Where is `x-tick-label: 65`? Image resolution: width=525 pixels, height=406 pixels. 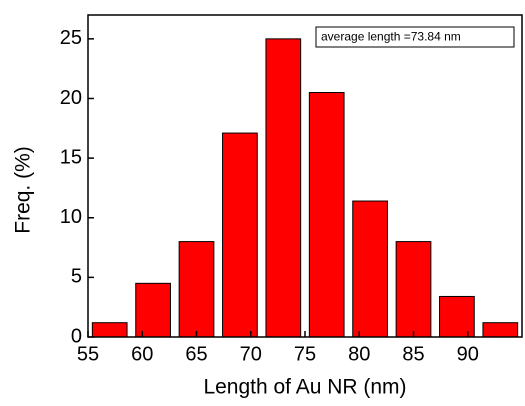 x-tick-label: 65 is located at coordinates (196, 354).